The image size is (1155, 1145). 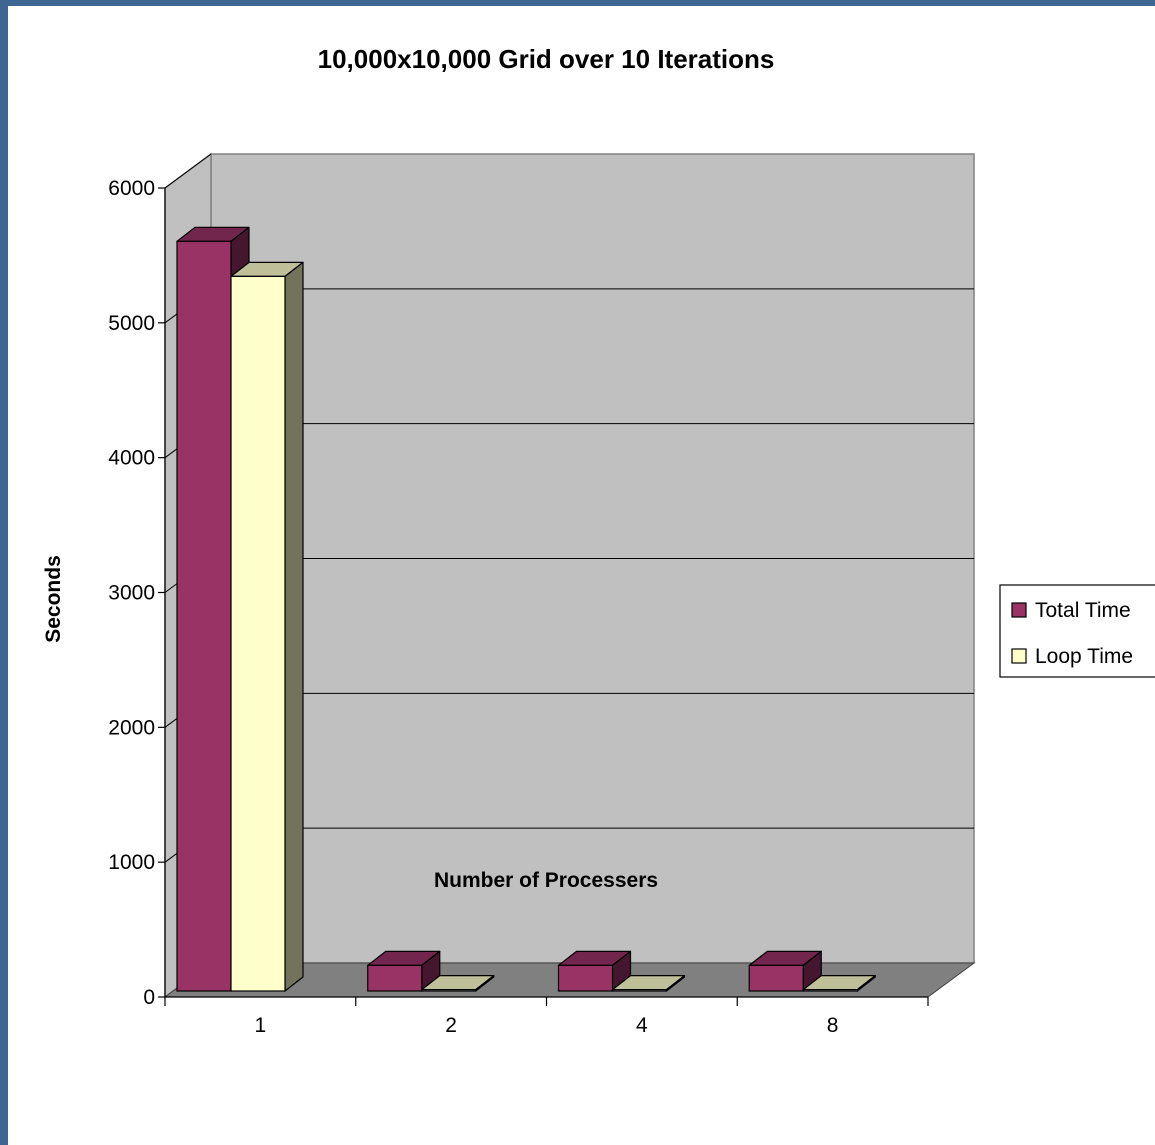 What do you see at coordinates (261, 1025) in the screenshot?
I see `x-tick-label: 1` at bounding box center [261, 1025].